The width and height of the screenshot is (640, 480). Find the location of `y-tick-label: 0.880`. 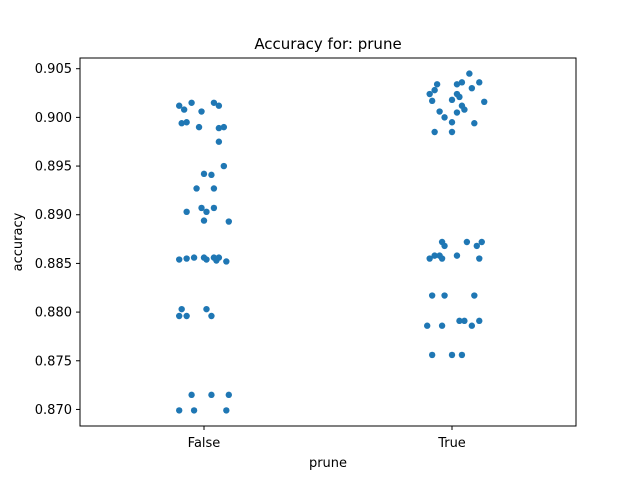

y-tick-label: 0.880 is located at coordinates (53, 313).